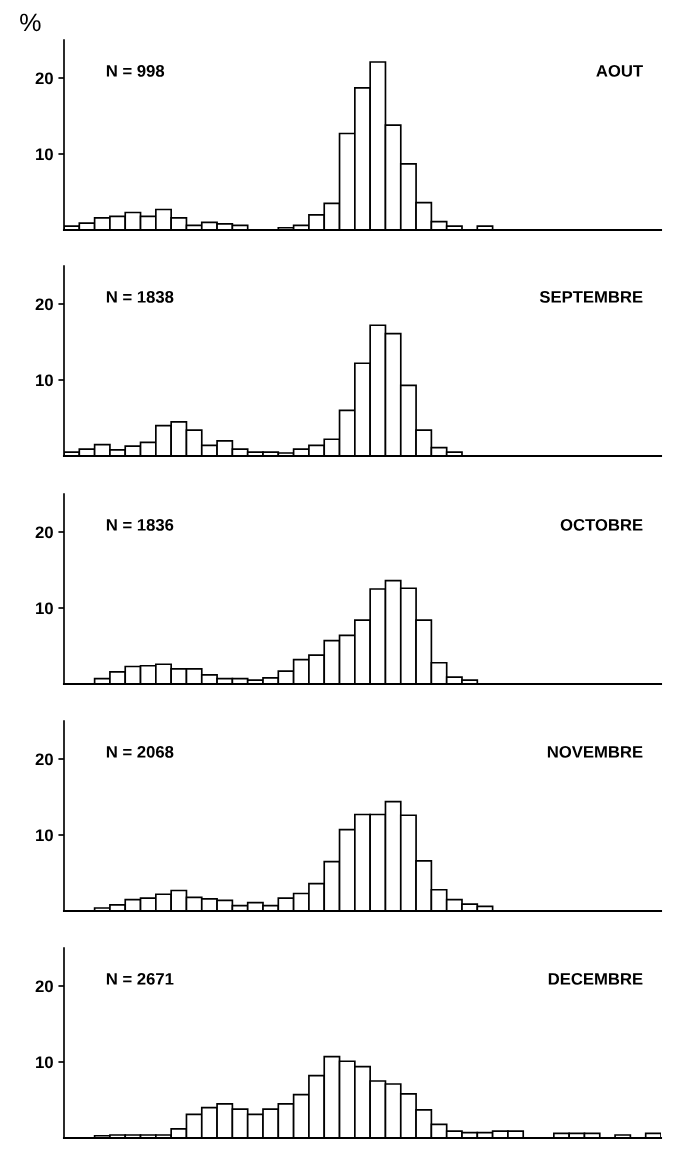 Image resolution: width=674 pixels, height=1149 pixels. I want to click on annotation: N = 1838, so click(140, 296).